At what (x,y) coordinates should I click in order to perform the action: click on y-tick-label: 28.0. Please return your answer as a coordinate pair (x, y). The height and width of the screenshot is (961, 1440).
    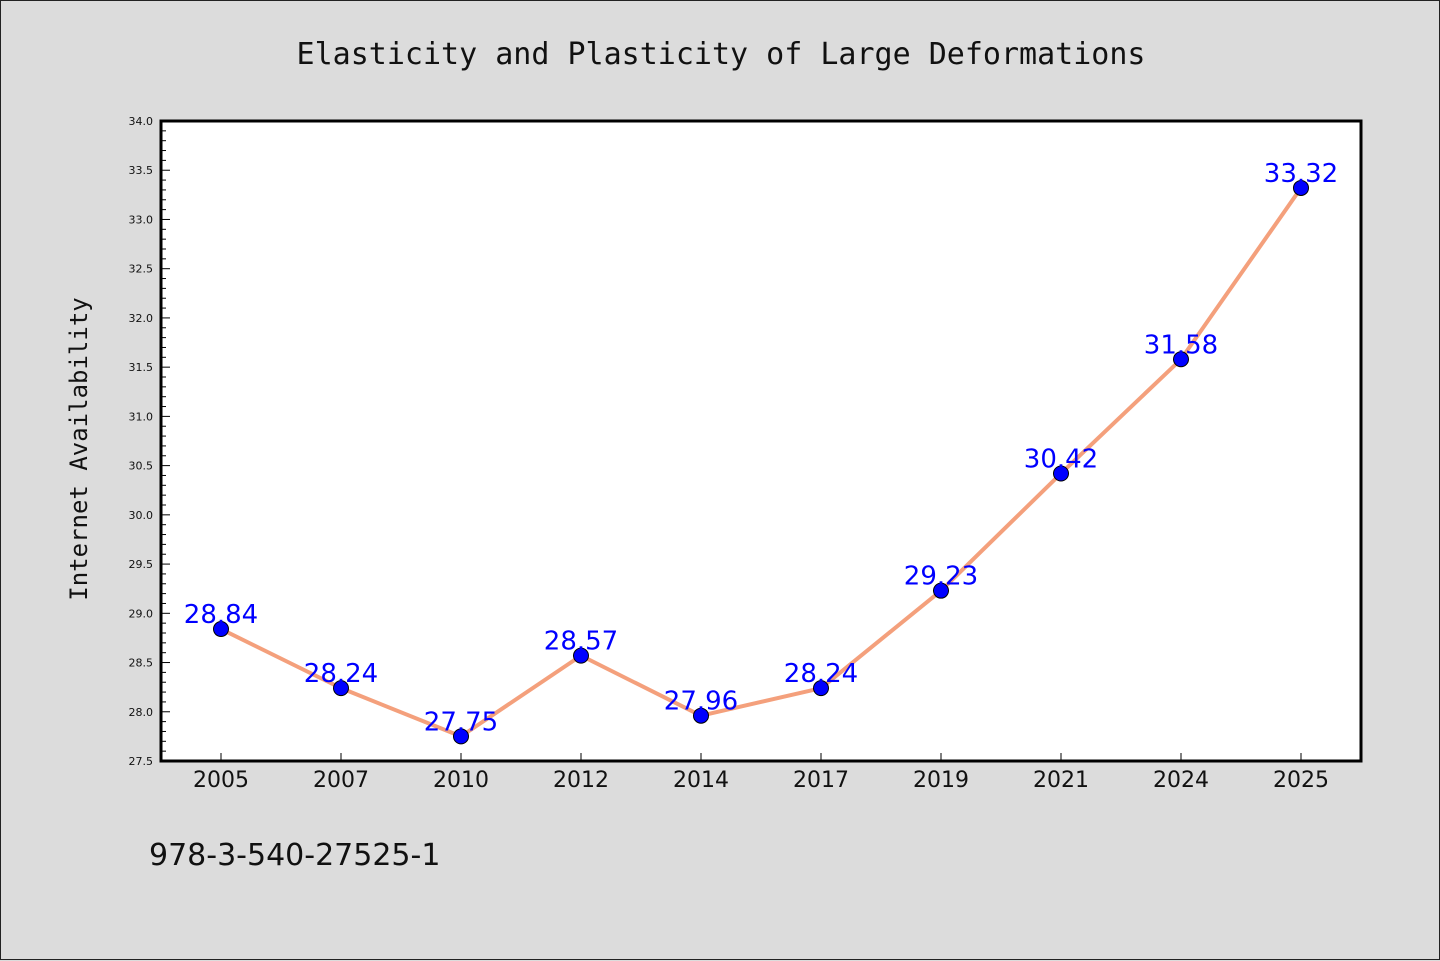
    Looking at the image, I should click on (141, 712).